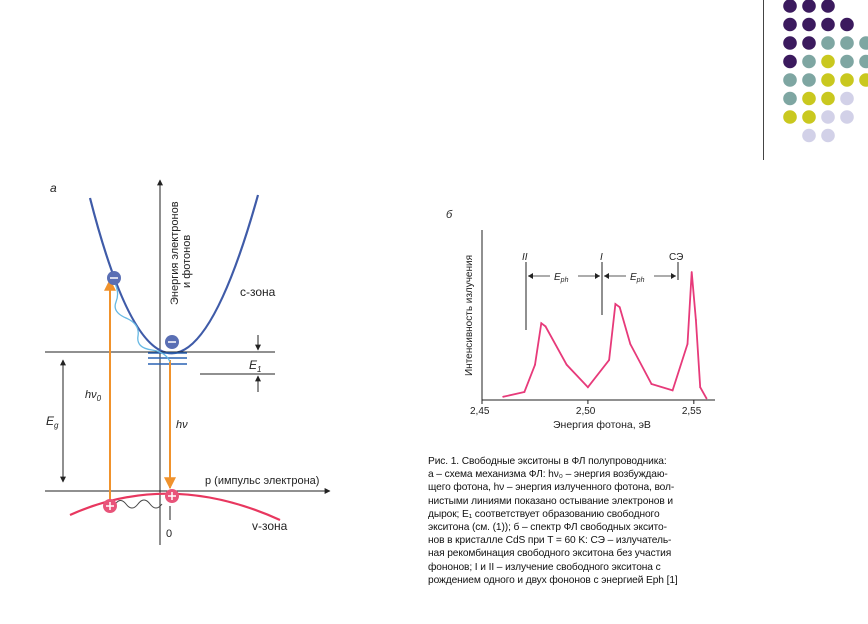 The height and width of the screenshot is (624, 868). I want to click on hole-cooling-wavy-line, so click(138, 504).